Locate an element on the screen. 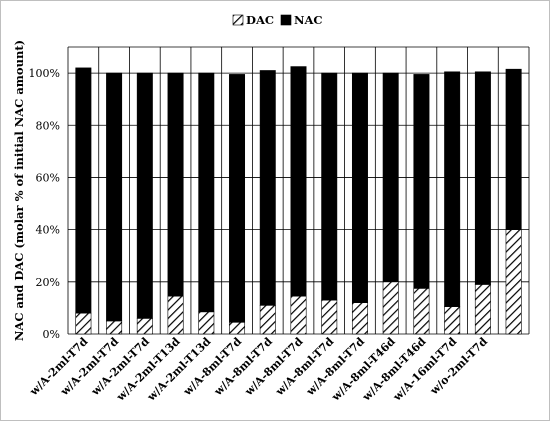 The width and height of the screenshot is (550, 421). y-tick-label: 0% is located at coordinates (51, 334).